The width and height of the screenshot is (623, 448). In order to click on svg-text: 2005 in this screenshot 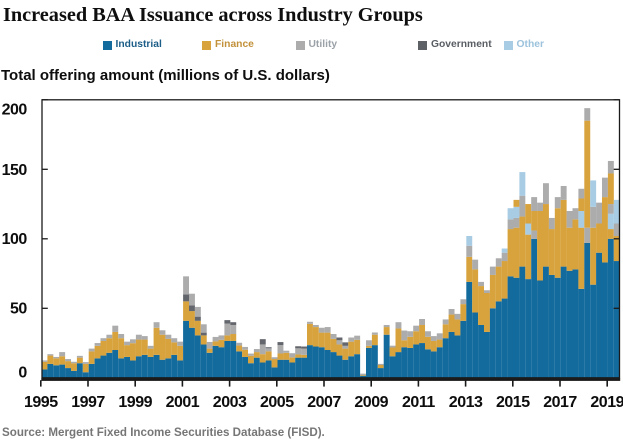, I will do `click(277, 402)`.